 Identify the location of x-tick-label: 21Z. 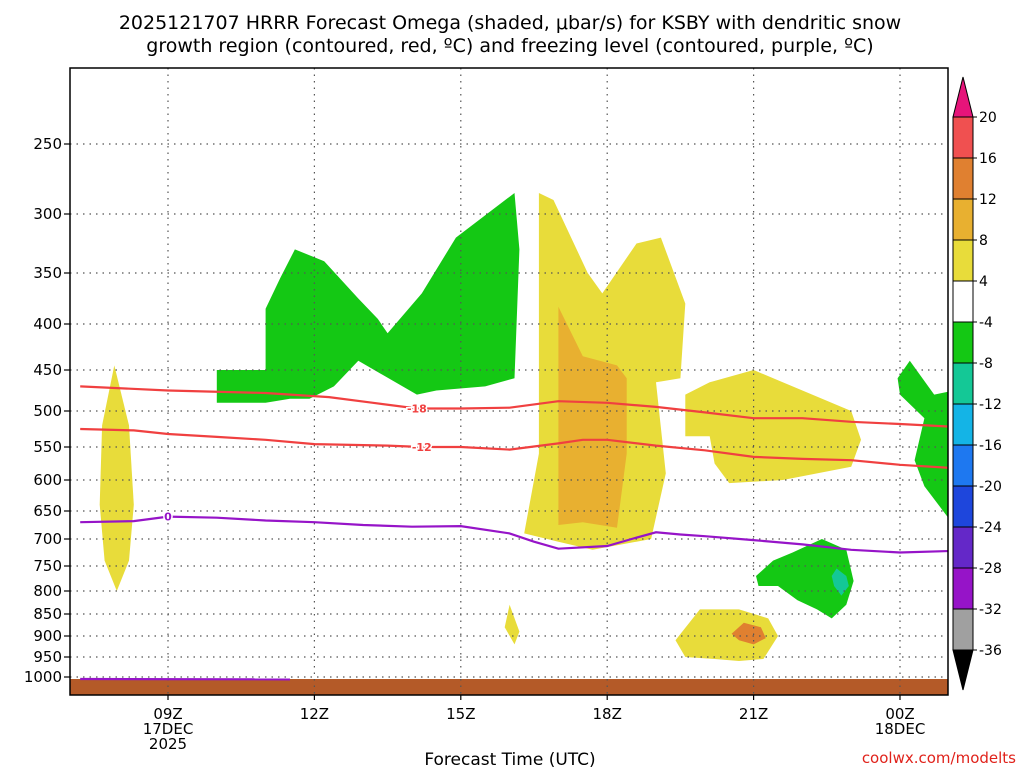
(753, 714).